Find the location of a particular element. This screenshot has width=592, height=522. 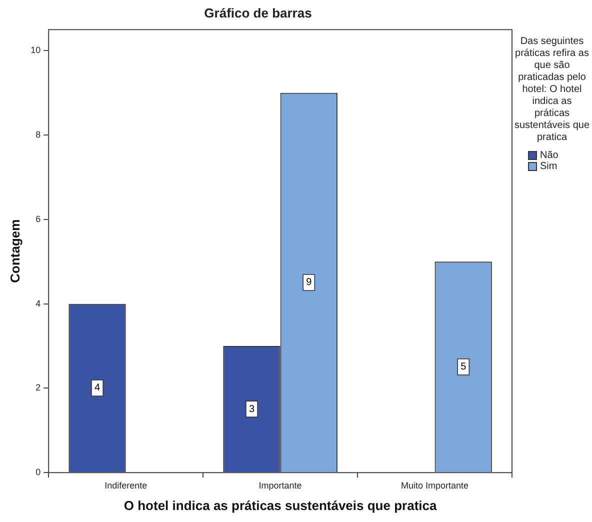

y-tick-label: 6 is located at coordinates (38, 219).